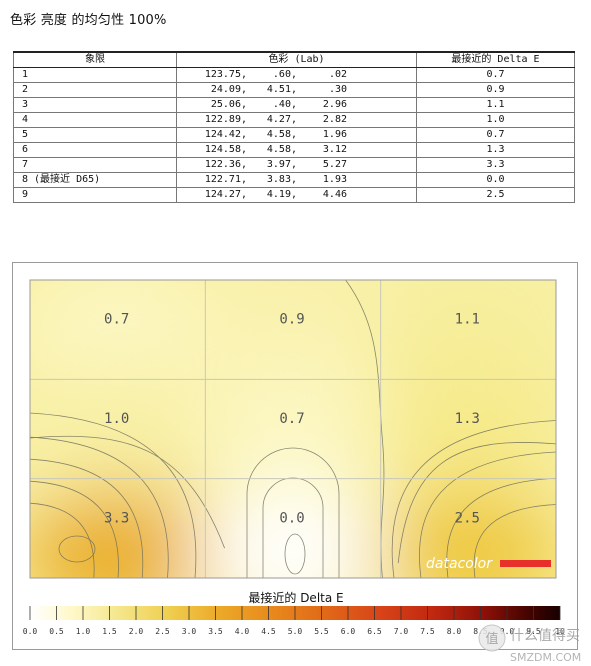  I want to click on legend-tick-label: 8.0, so click(454, 631).